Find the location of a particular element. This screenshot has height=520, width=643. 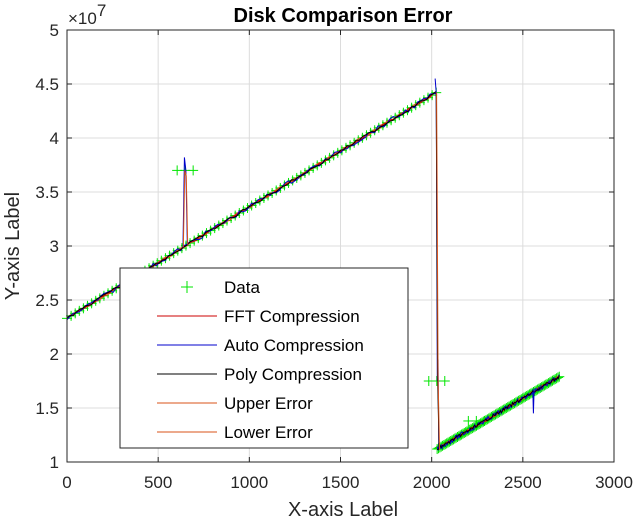

drop-error is located at coordinates (438, 271).